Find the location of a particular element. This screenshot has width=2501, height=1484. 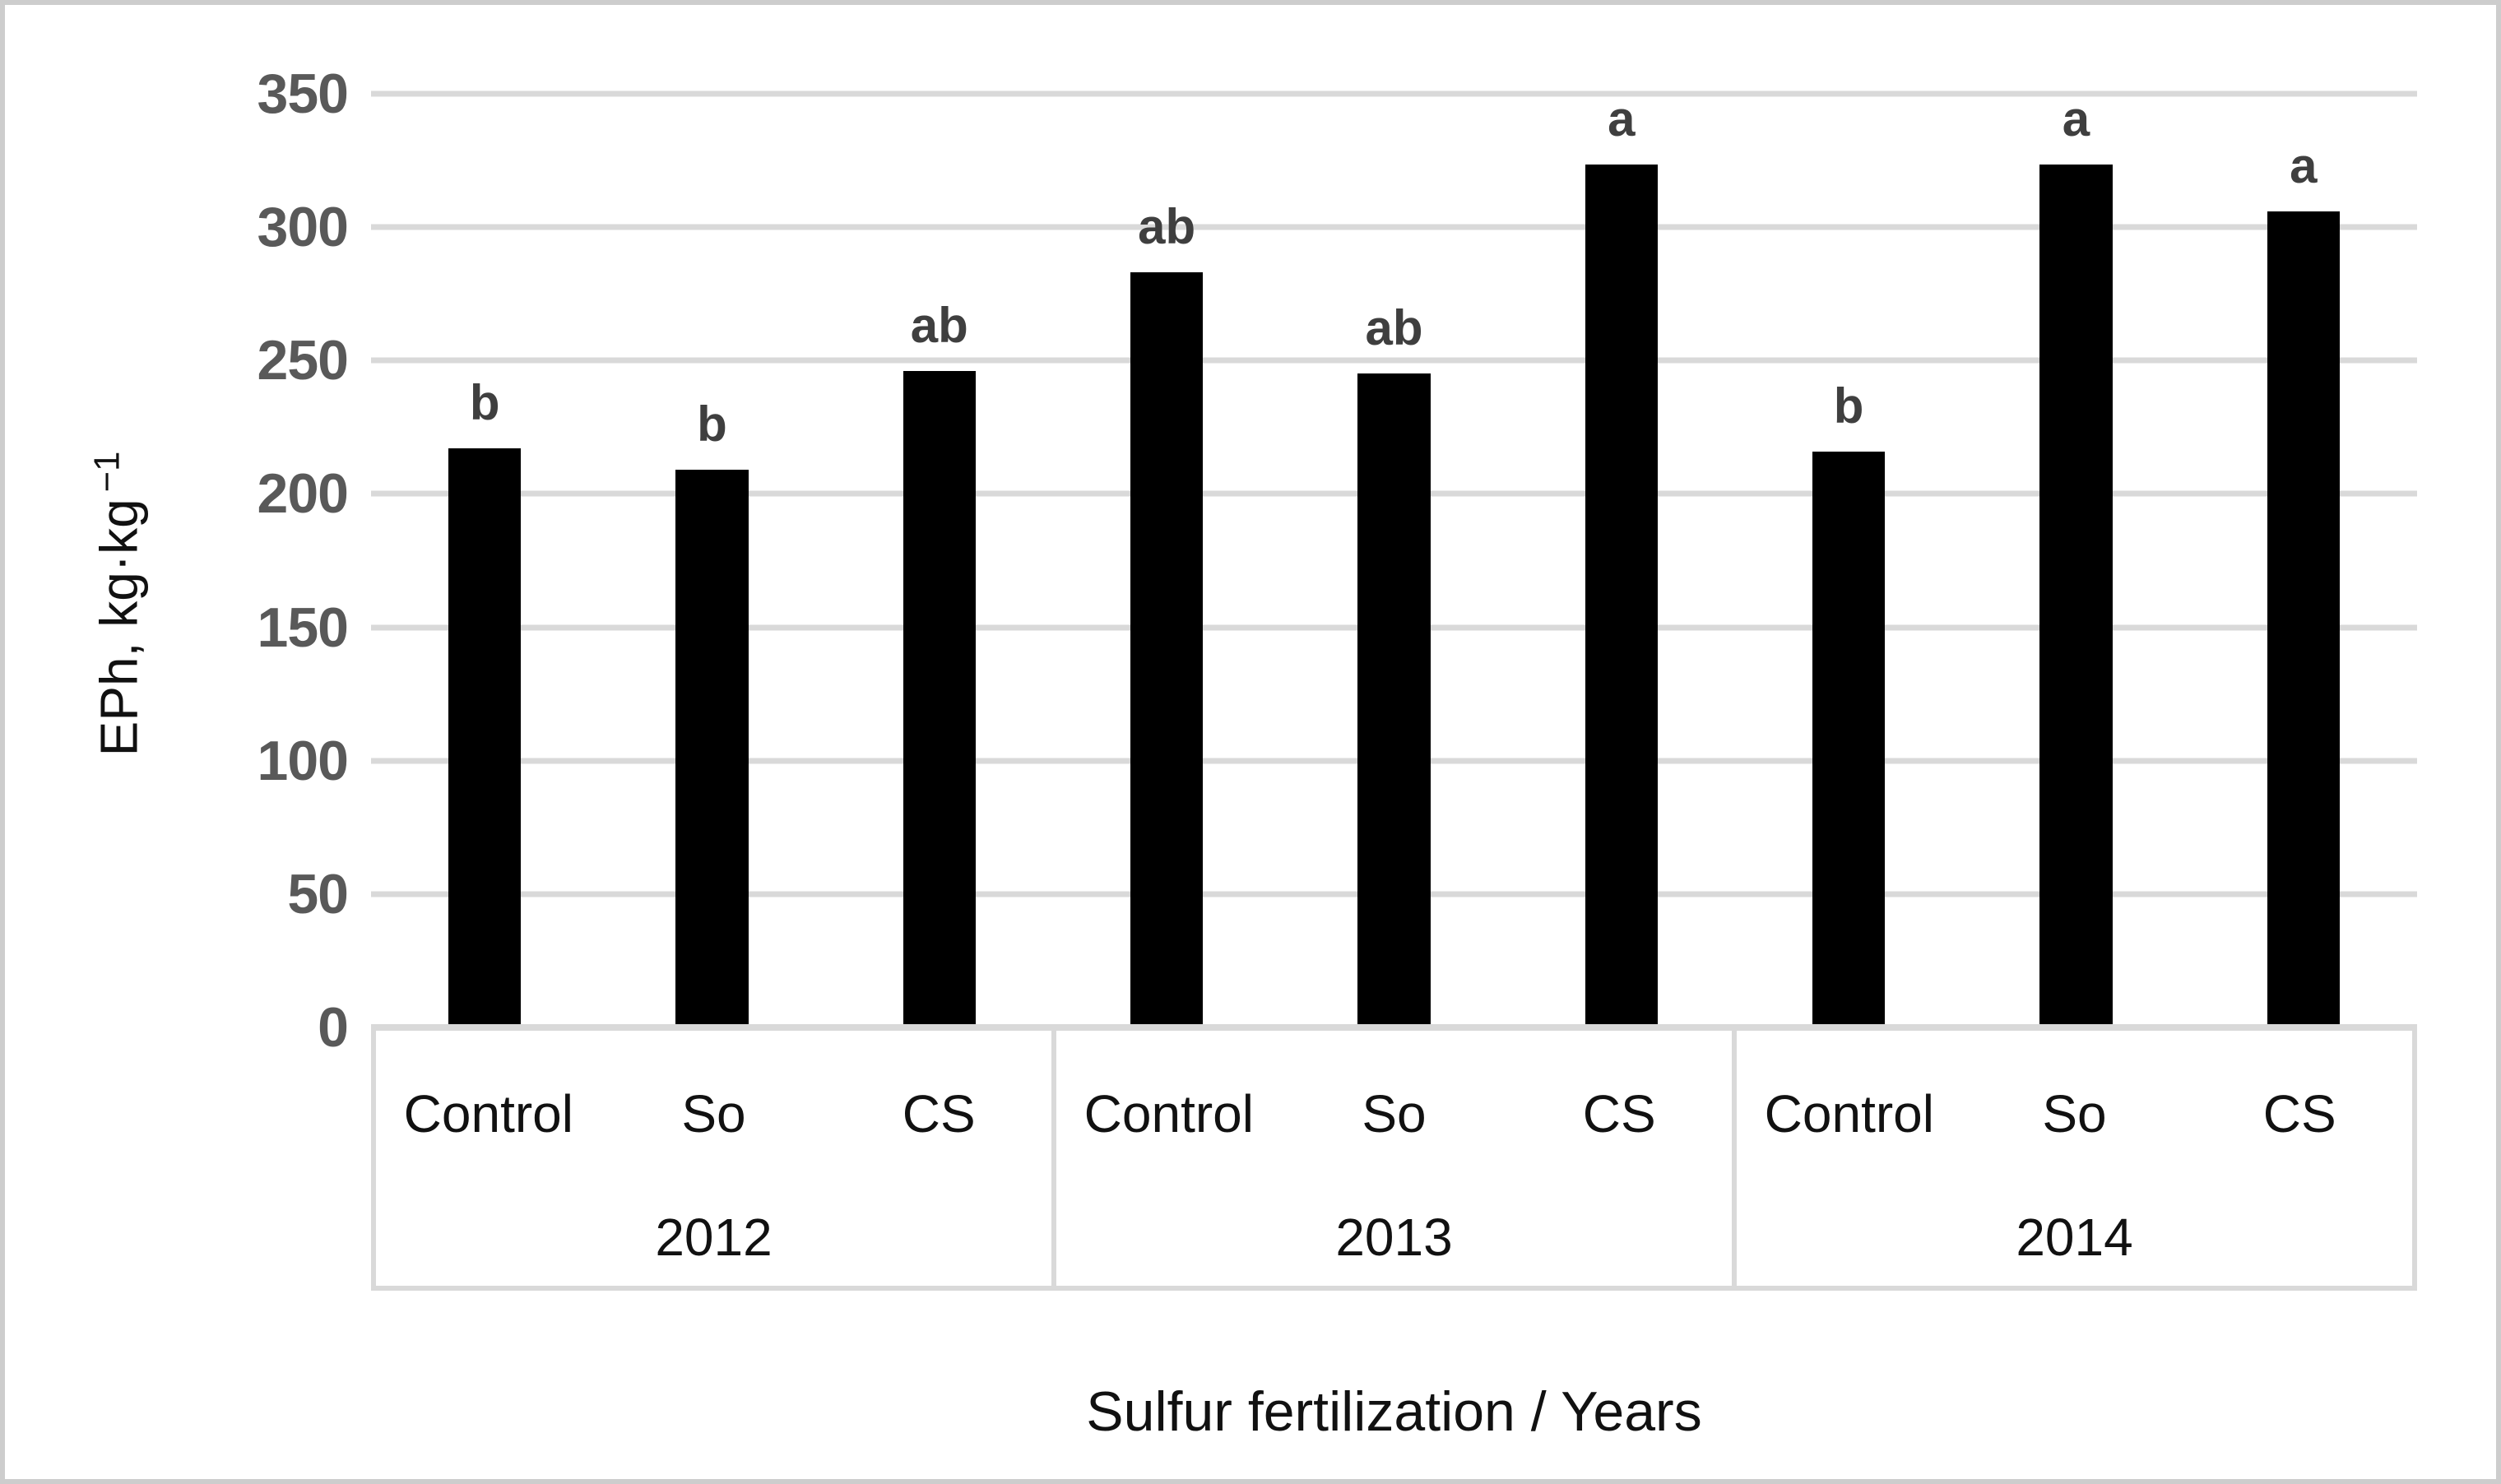

bar-slot-2014-control: b is located at coordinates (1849, 560).